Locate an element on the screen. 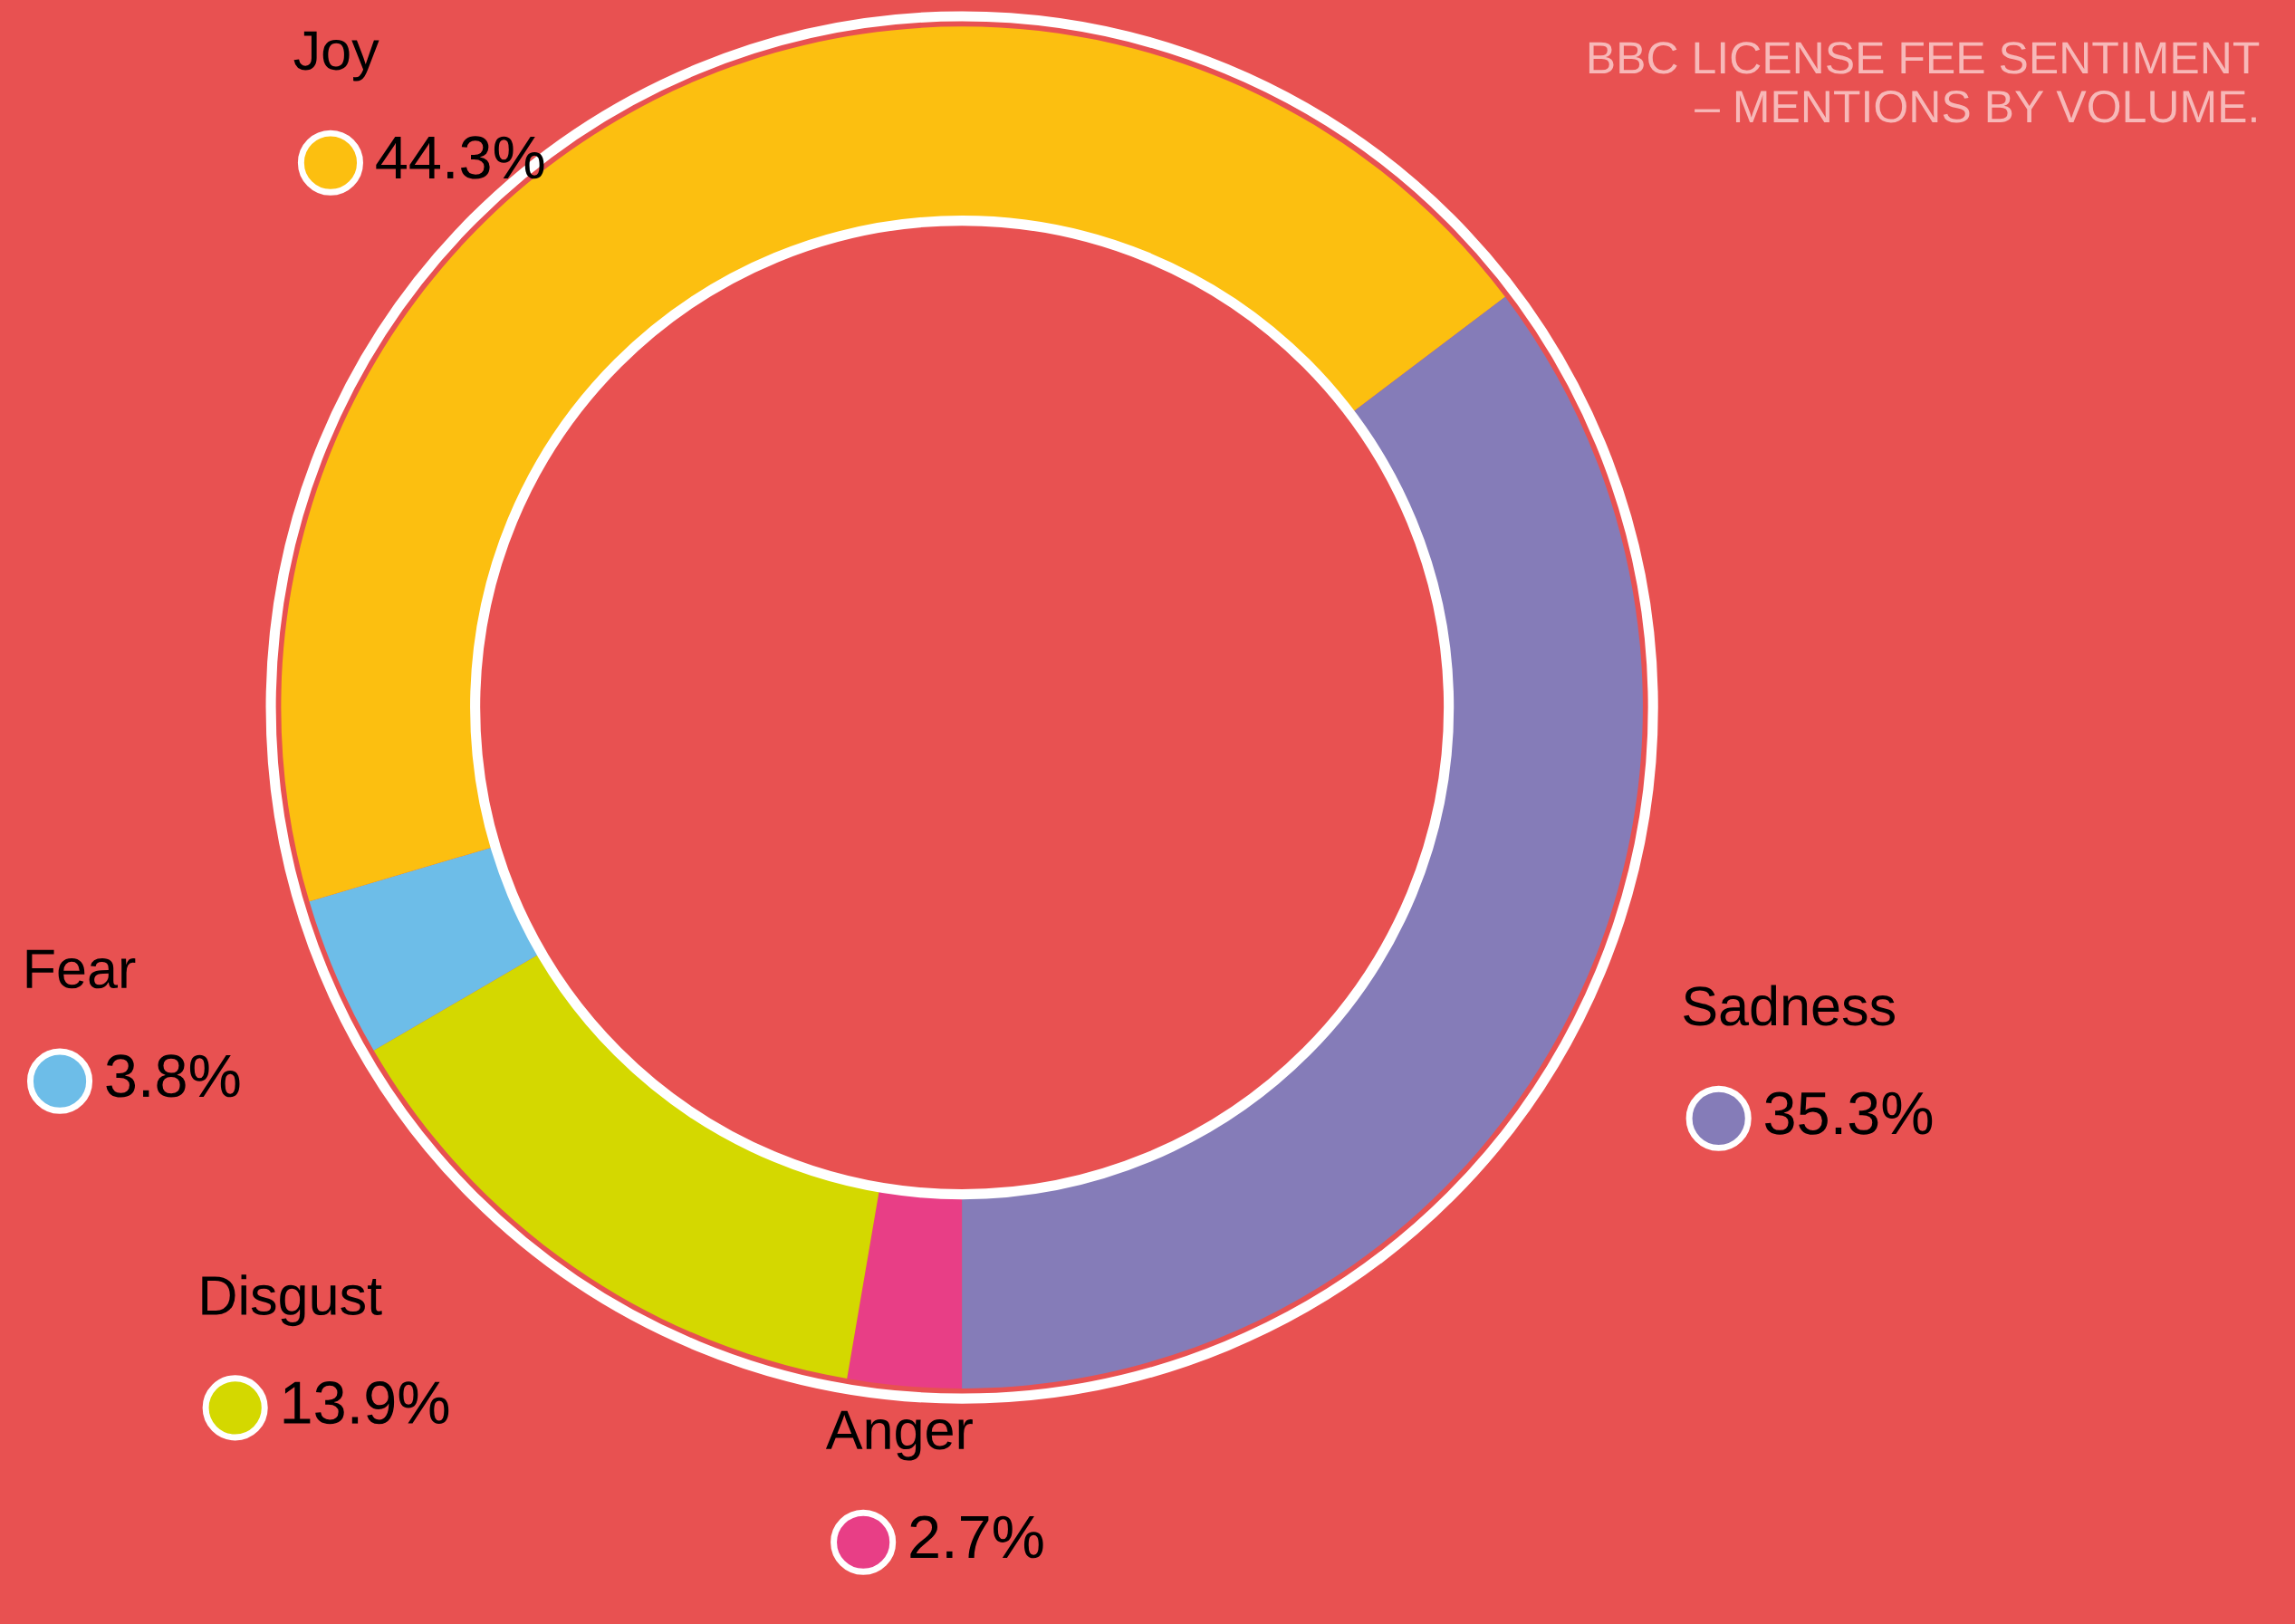  data-label: 35.3% is located at coordinates (1849, 1113).